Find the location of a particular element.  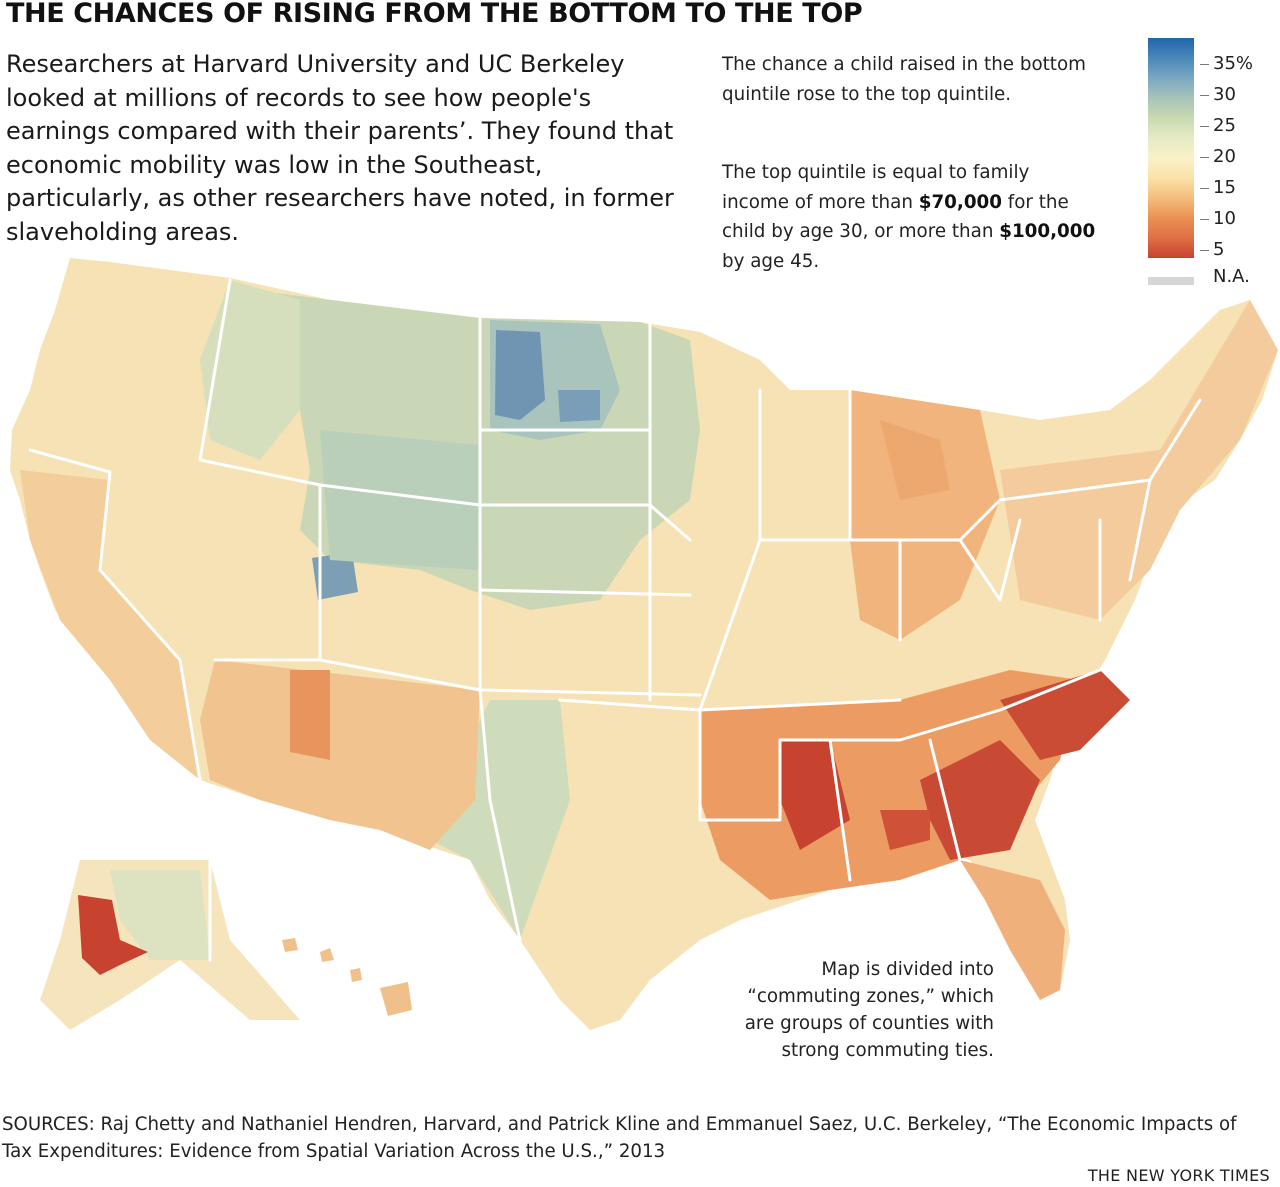

credit-text: THE NEW YORK TIMES is located at coordinates (1178, 1175).